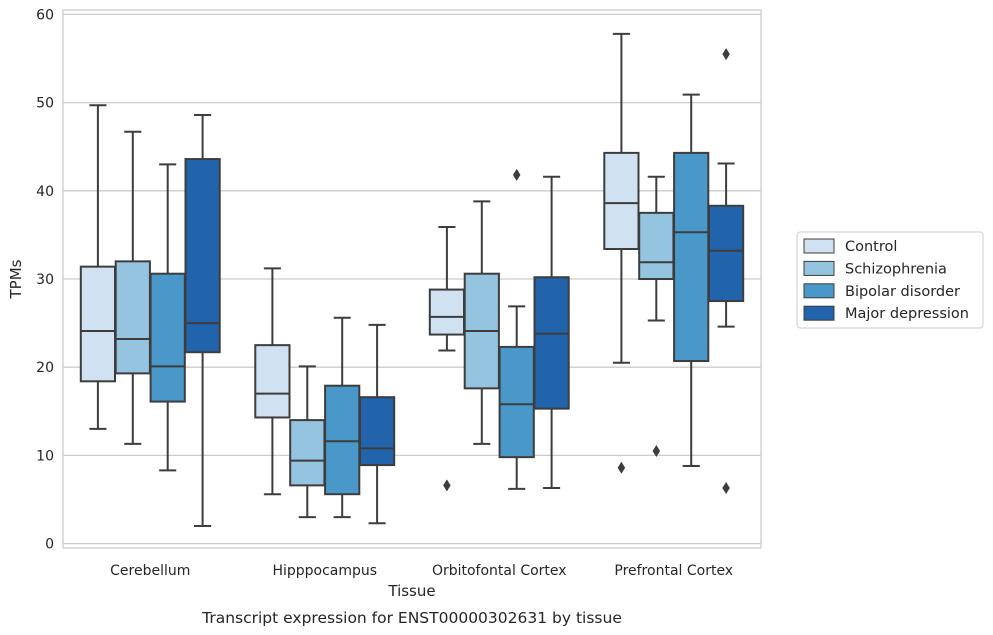 The width and height of the screenshot is (993, 635). Describe the element at coordinates (49, 545) in the screenshot. I see `y-tick-label: 0` at that location.